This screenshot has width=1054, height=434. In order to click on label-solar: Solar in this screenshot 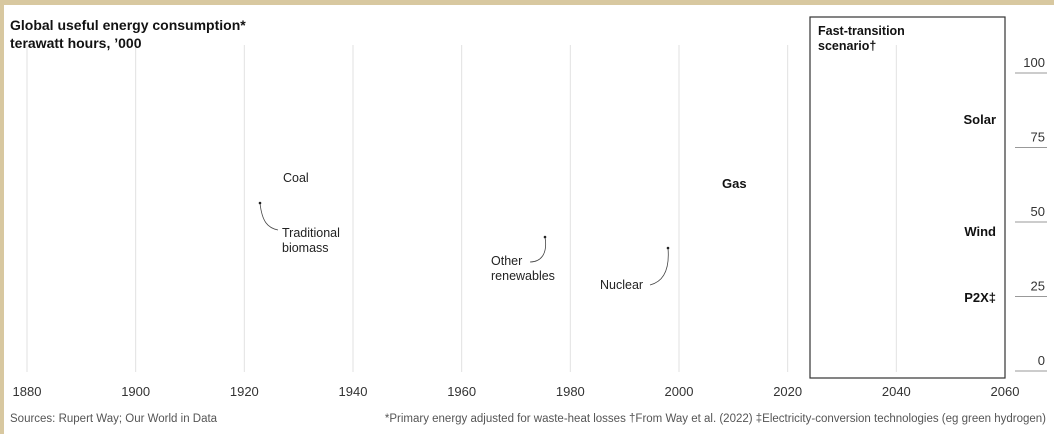, I will do `click(979, 119)`.